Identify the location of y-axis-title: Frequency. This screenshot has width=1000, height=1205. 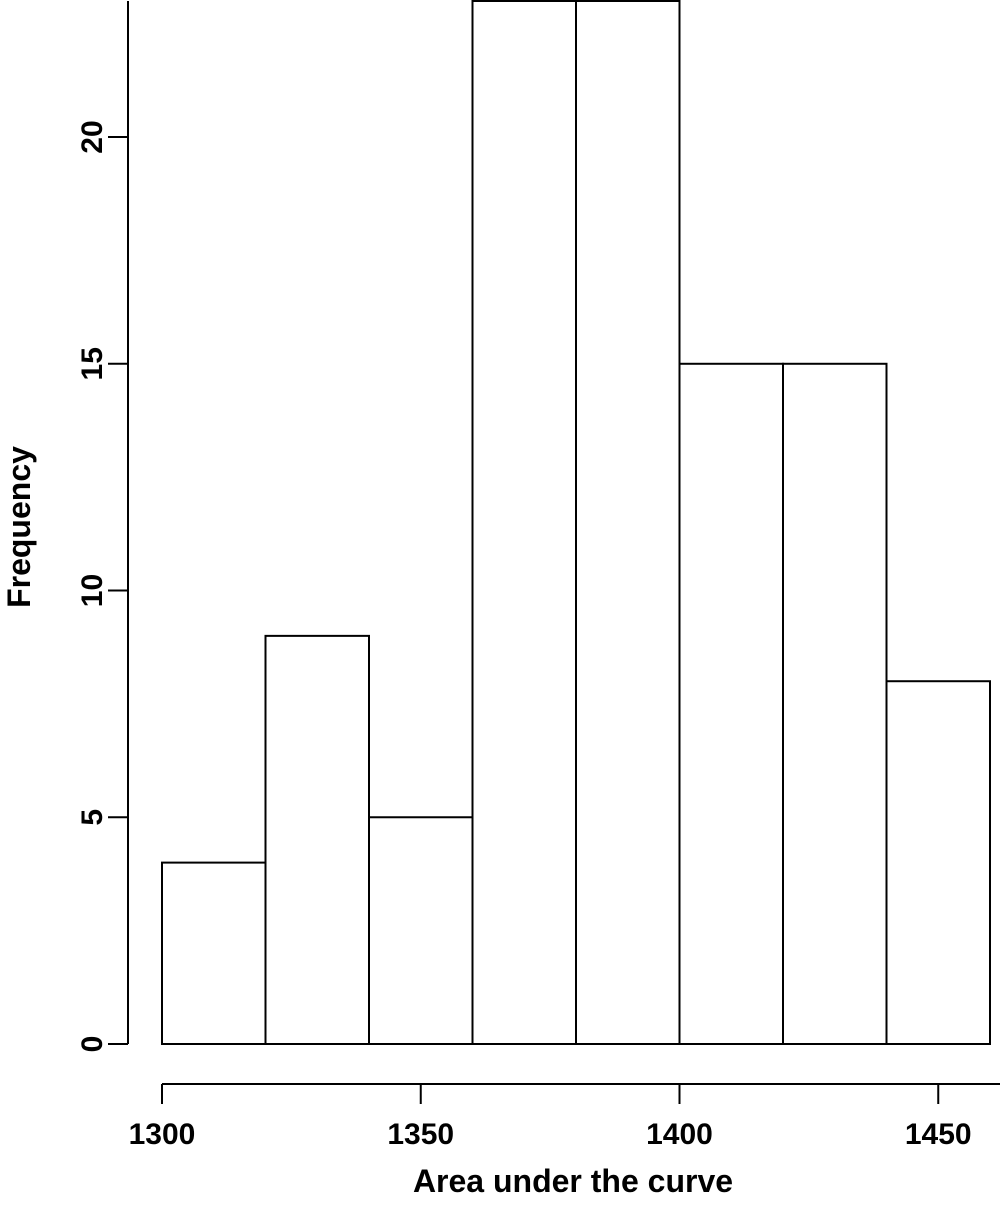
(19, 527).